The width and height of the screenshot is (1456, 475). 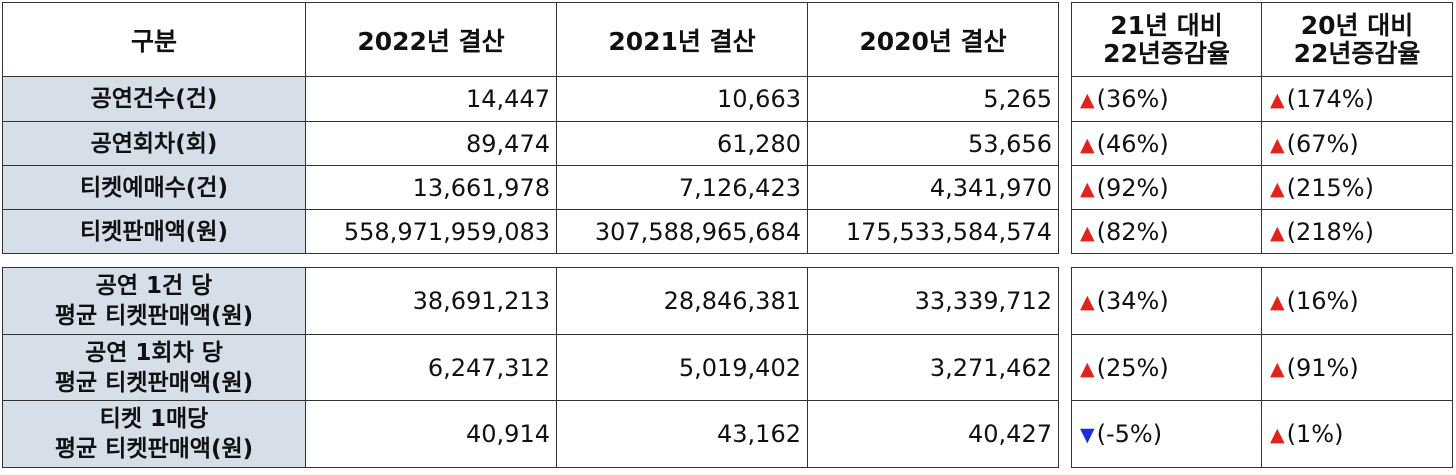 I want to click on value-2021: 28,846,381, so click(x=682, y=301).